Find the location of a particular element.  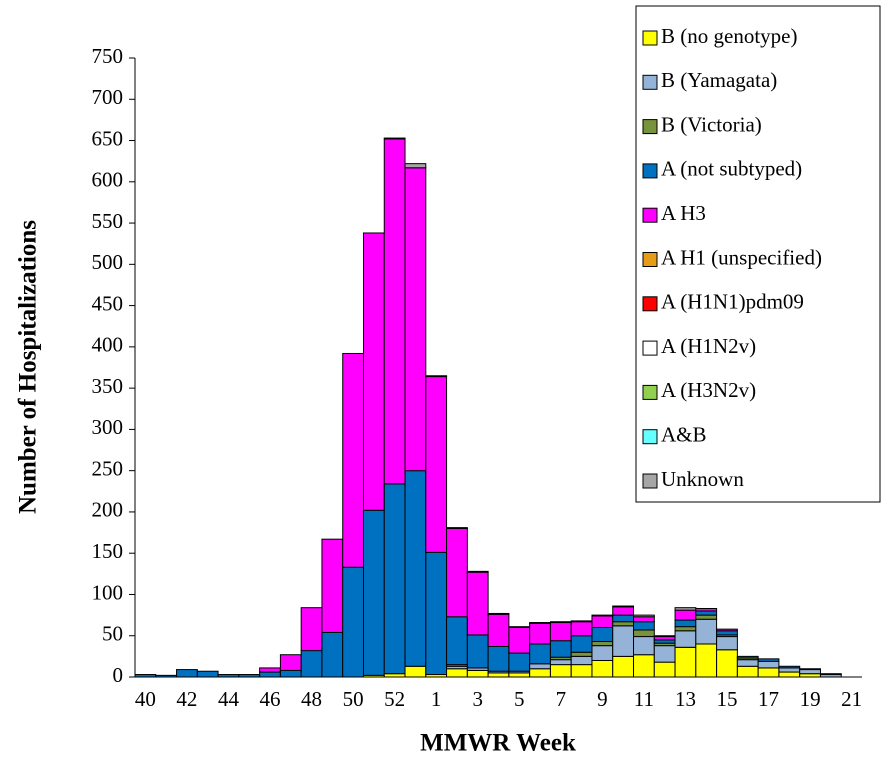

y-tick-label: 0 is located at coordinates (118, 675).